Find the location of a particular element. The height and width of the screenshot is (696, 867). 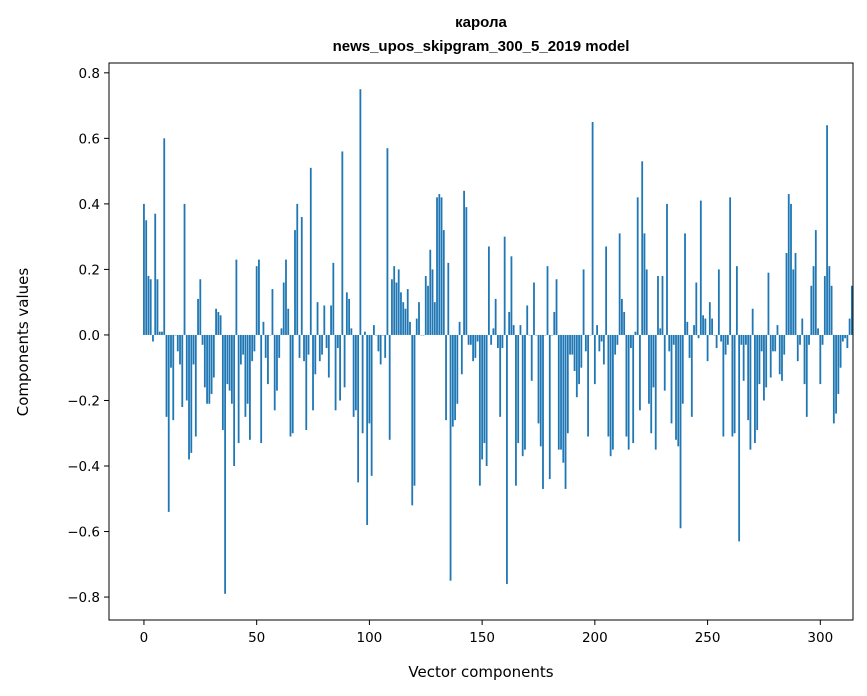

y-tick-label: −0.2 is located at coordinates (83, 401).